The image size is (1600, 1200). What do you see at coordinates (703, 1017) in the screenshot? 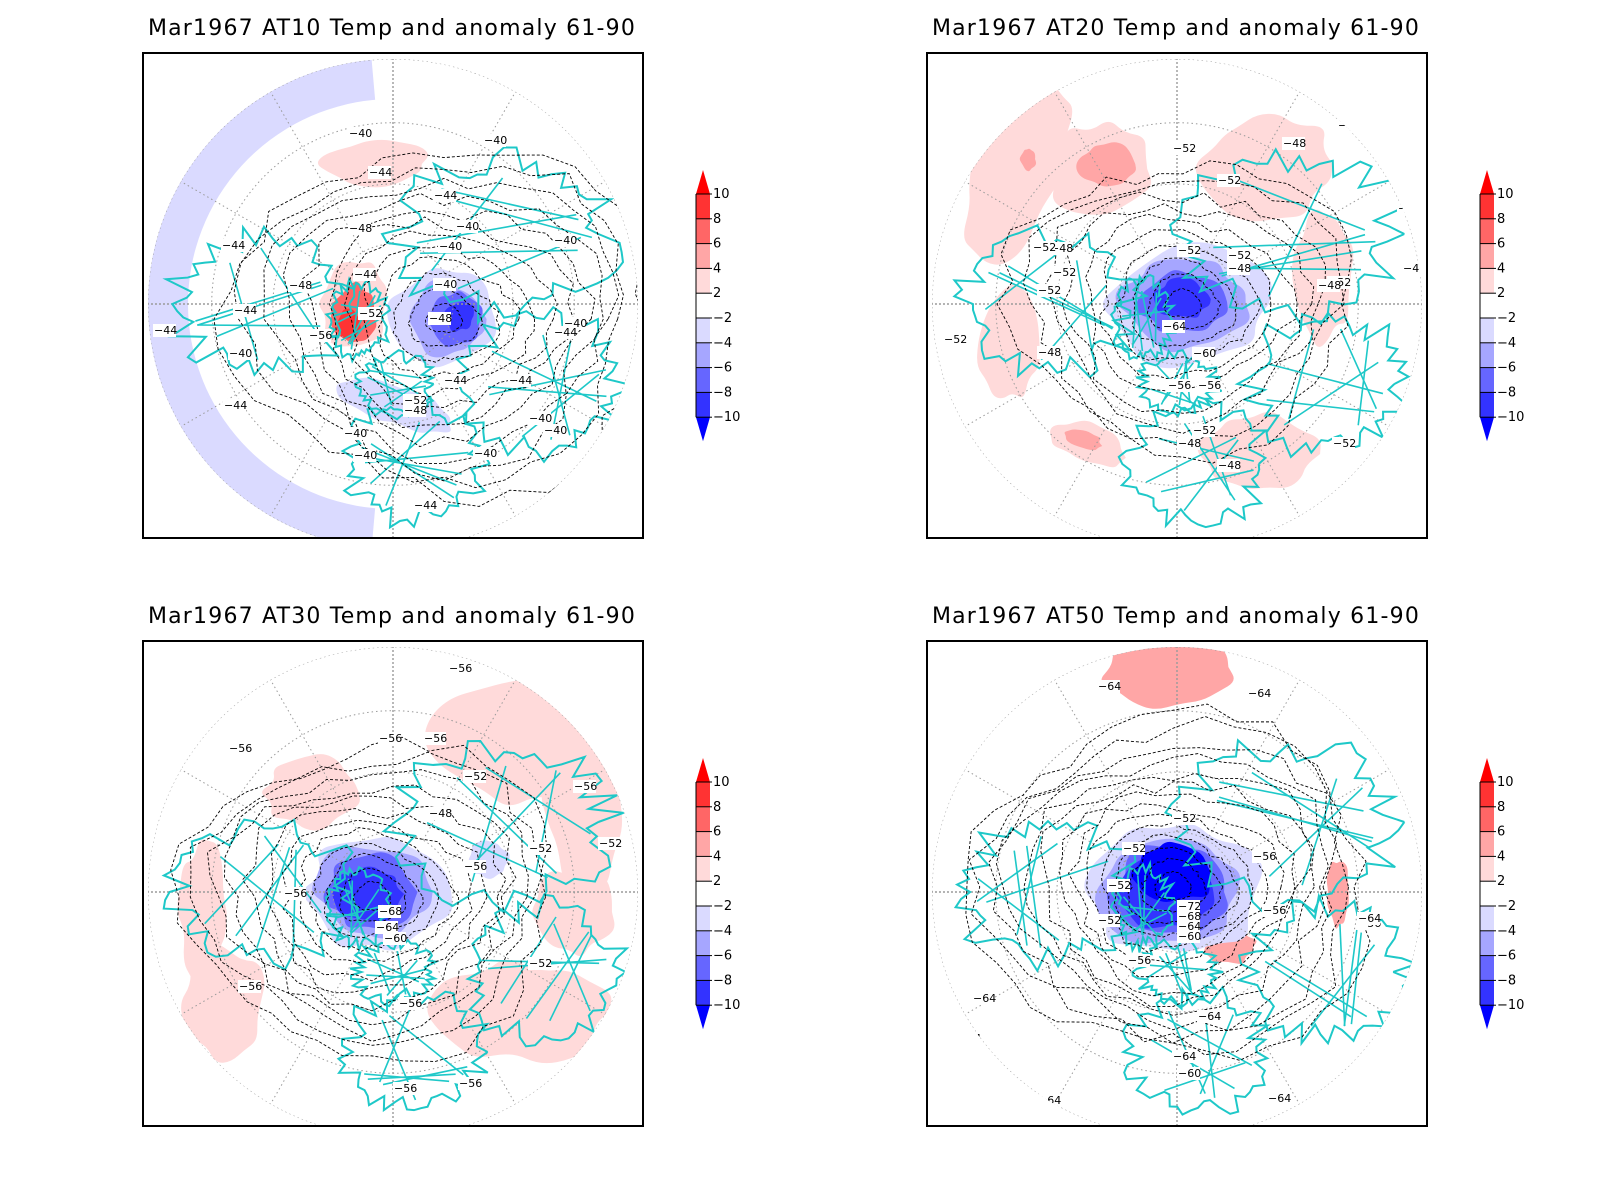
I see `colorbar-extend-min` at bounding box center [703, 1017].